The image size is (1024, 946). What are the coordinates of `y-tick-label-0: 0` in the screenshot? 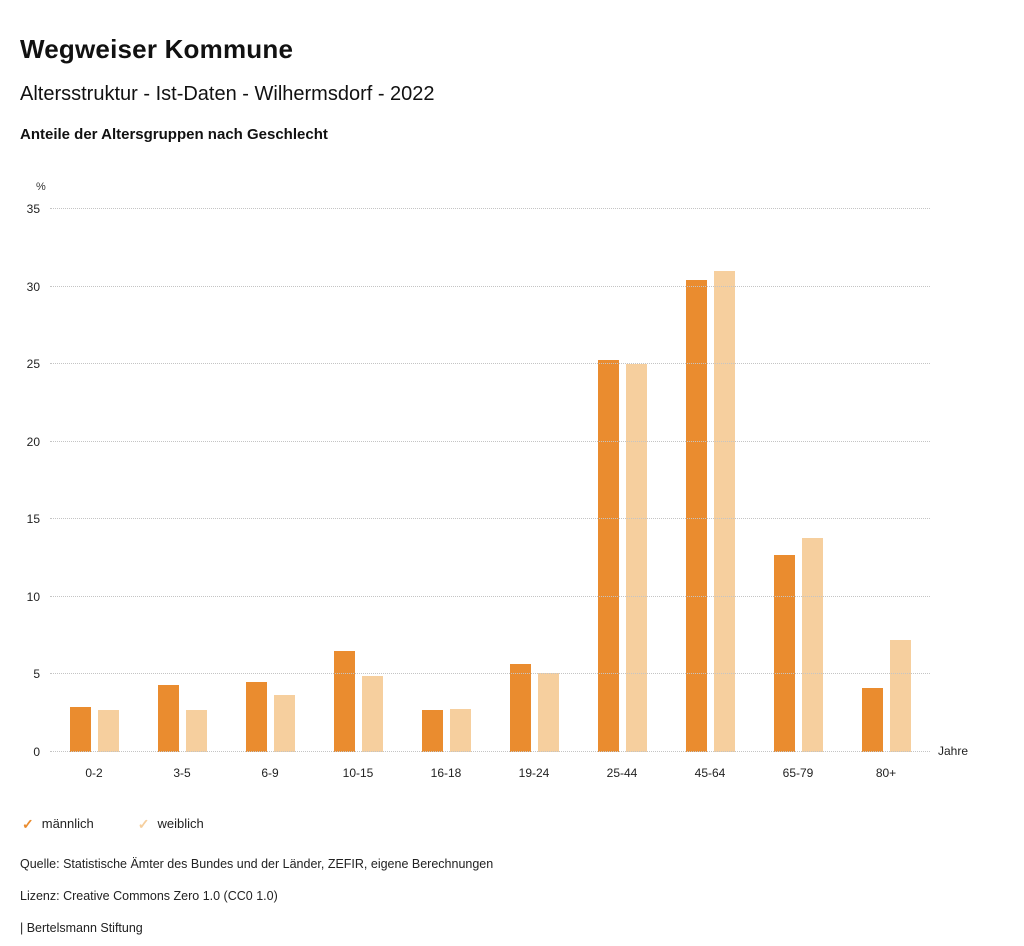 It's located at (36, 752).